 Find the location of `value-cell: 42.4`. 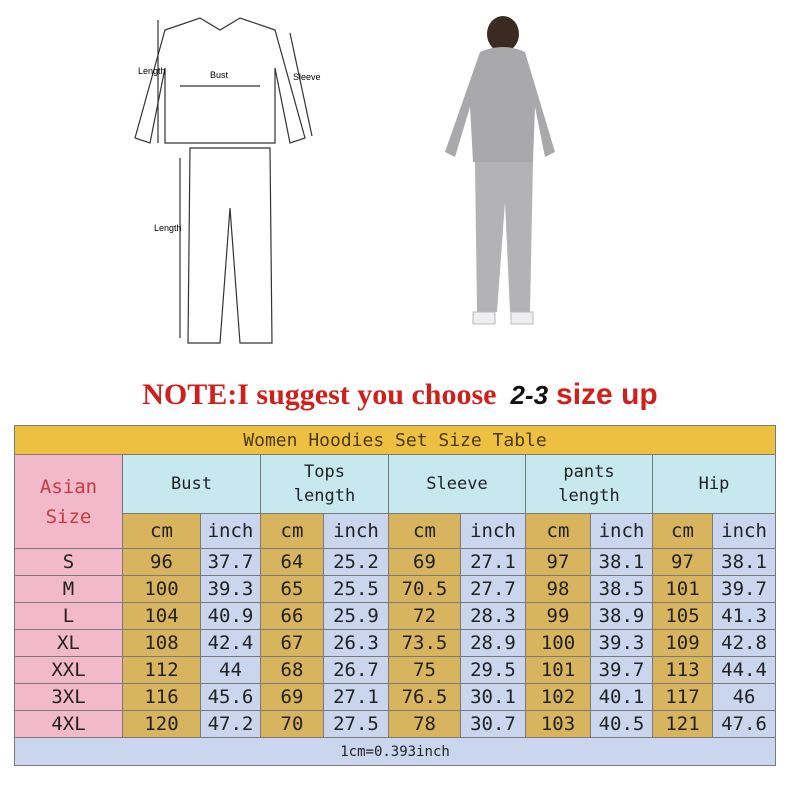

value-cell: 42.4 is located at coordinates (230, 643).